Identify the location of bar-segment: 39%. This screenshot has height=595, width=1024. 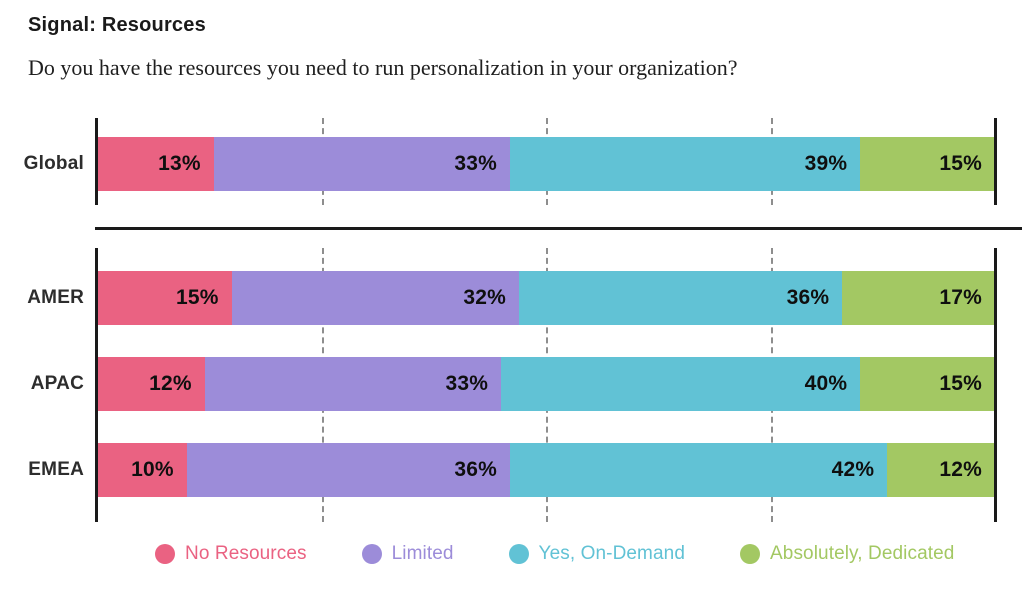
(685, 164).